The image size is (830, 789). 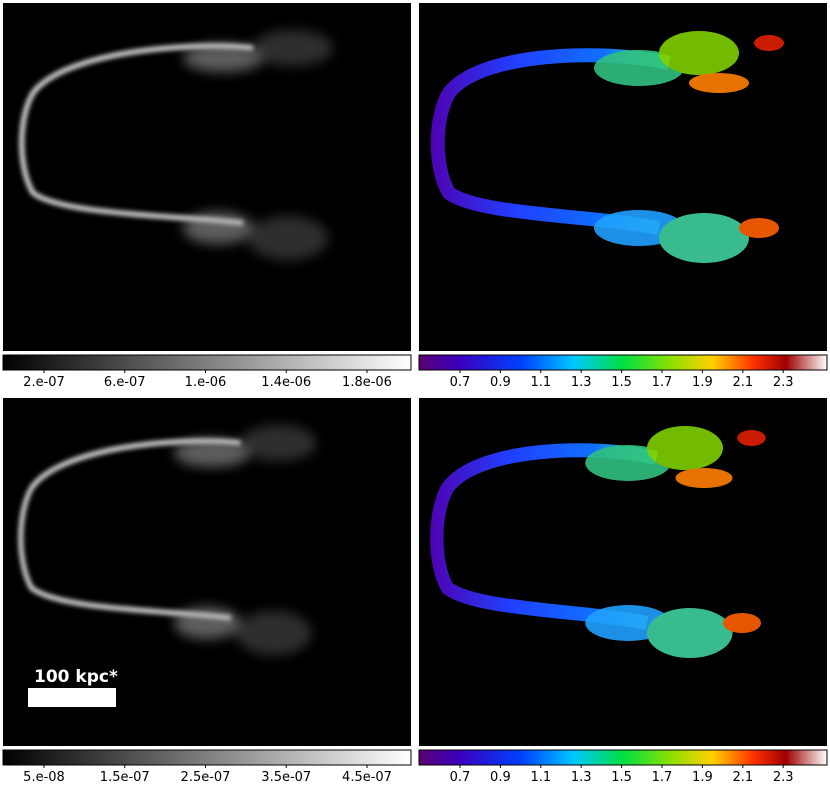 What do you see at coordinates (44, 382) in the screenshot?
I see `colorbar-tick-label: 2.e-07` at bounding box center [44, 382].